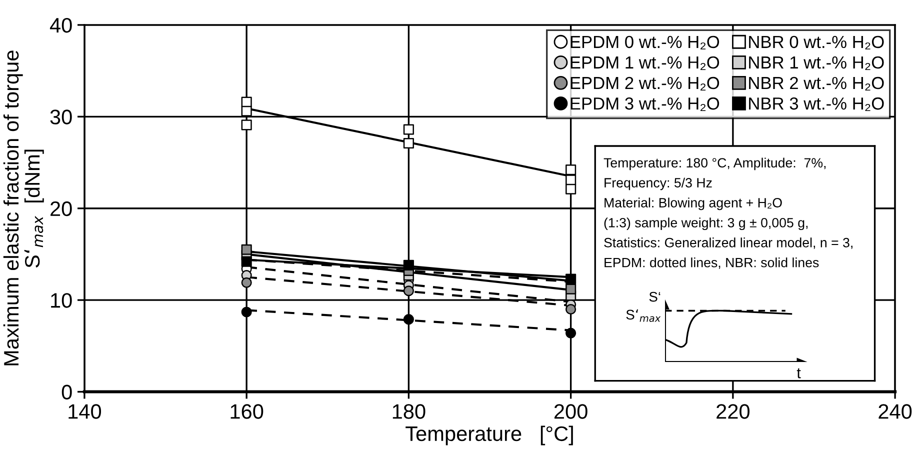 Image resolution: width=918 pixels, height=462 pixels. What do you see at coordinates (654, 297) in the screenshot?
I see `annotation: S‘` at bounding box center [654, 297].